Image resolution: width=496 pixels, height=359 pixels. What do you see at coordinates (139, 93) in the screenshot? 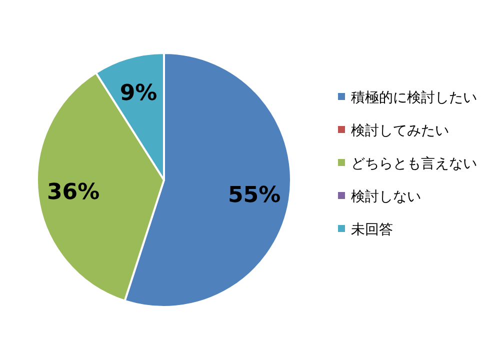
I see `data-label: 9%` at bounding box center [139, 93].